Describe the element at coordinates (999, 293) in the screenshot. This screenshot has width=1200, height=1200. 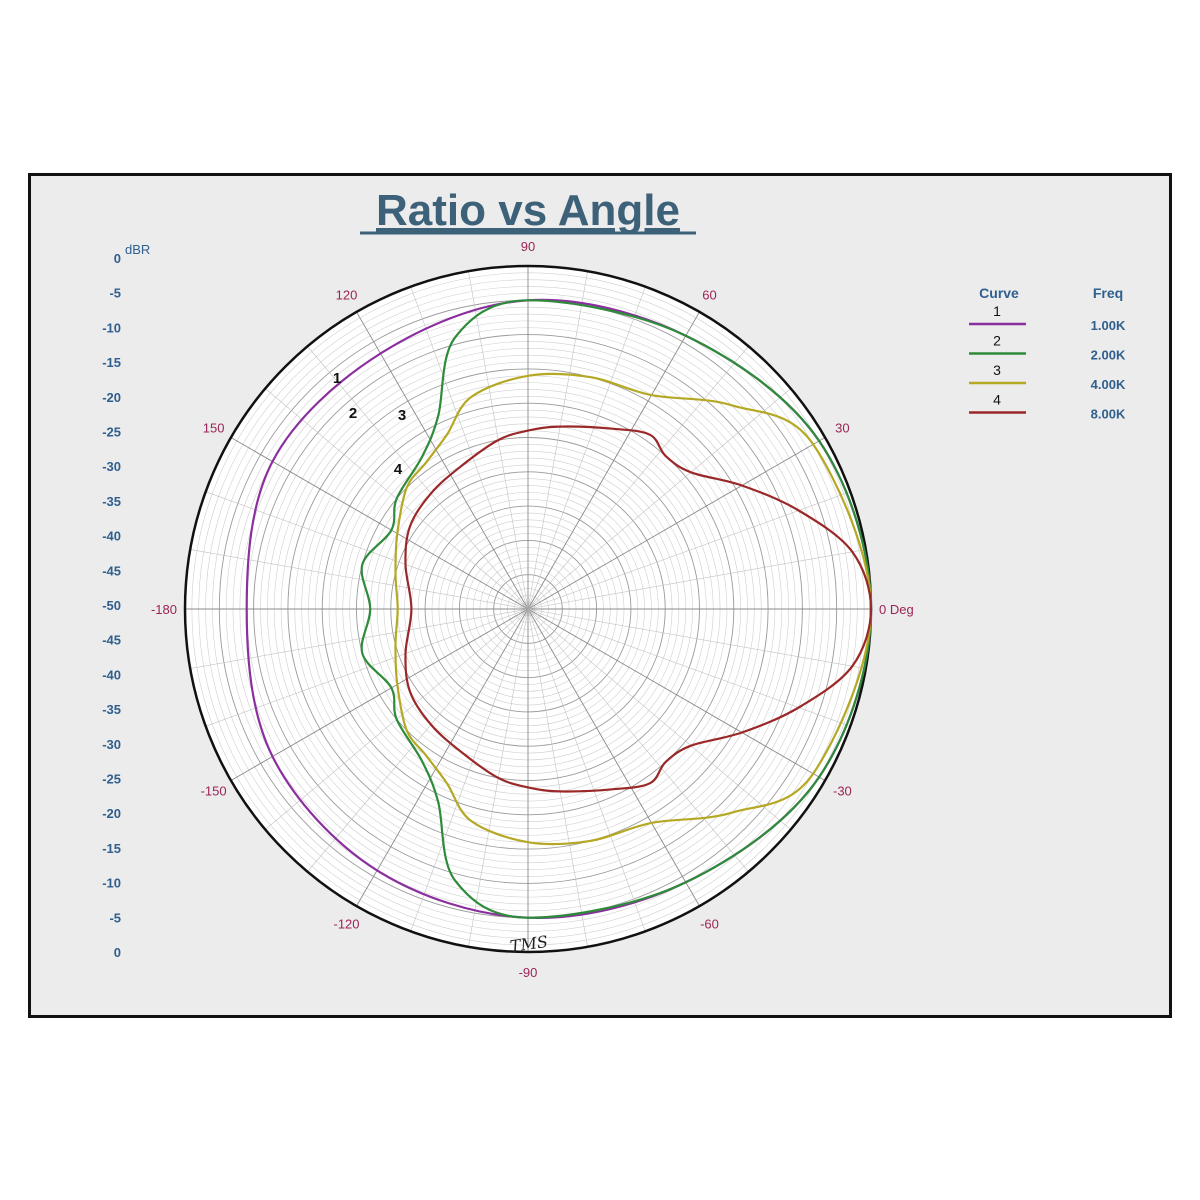
I see `legend-header-curve: Curve` at that location.